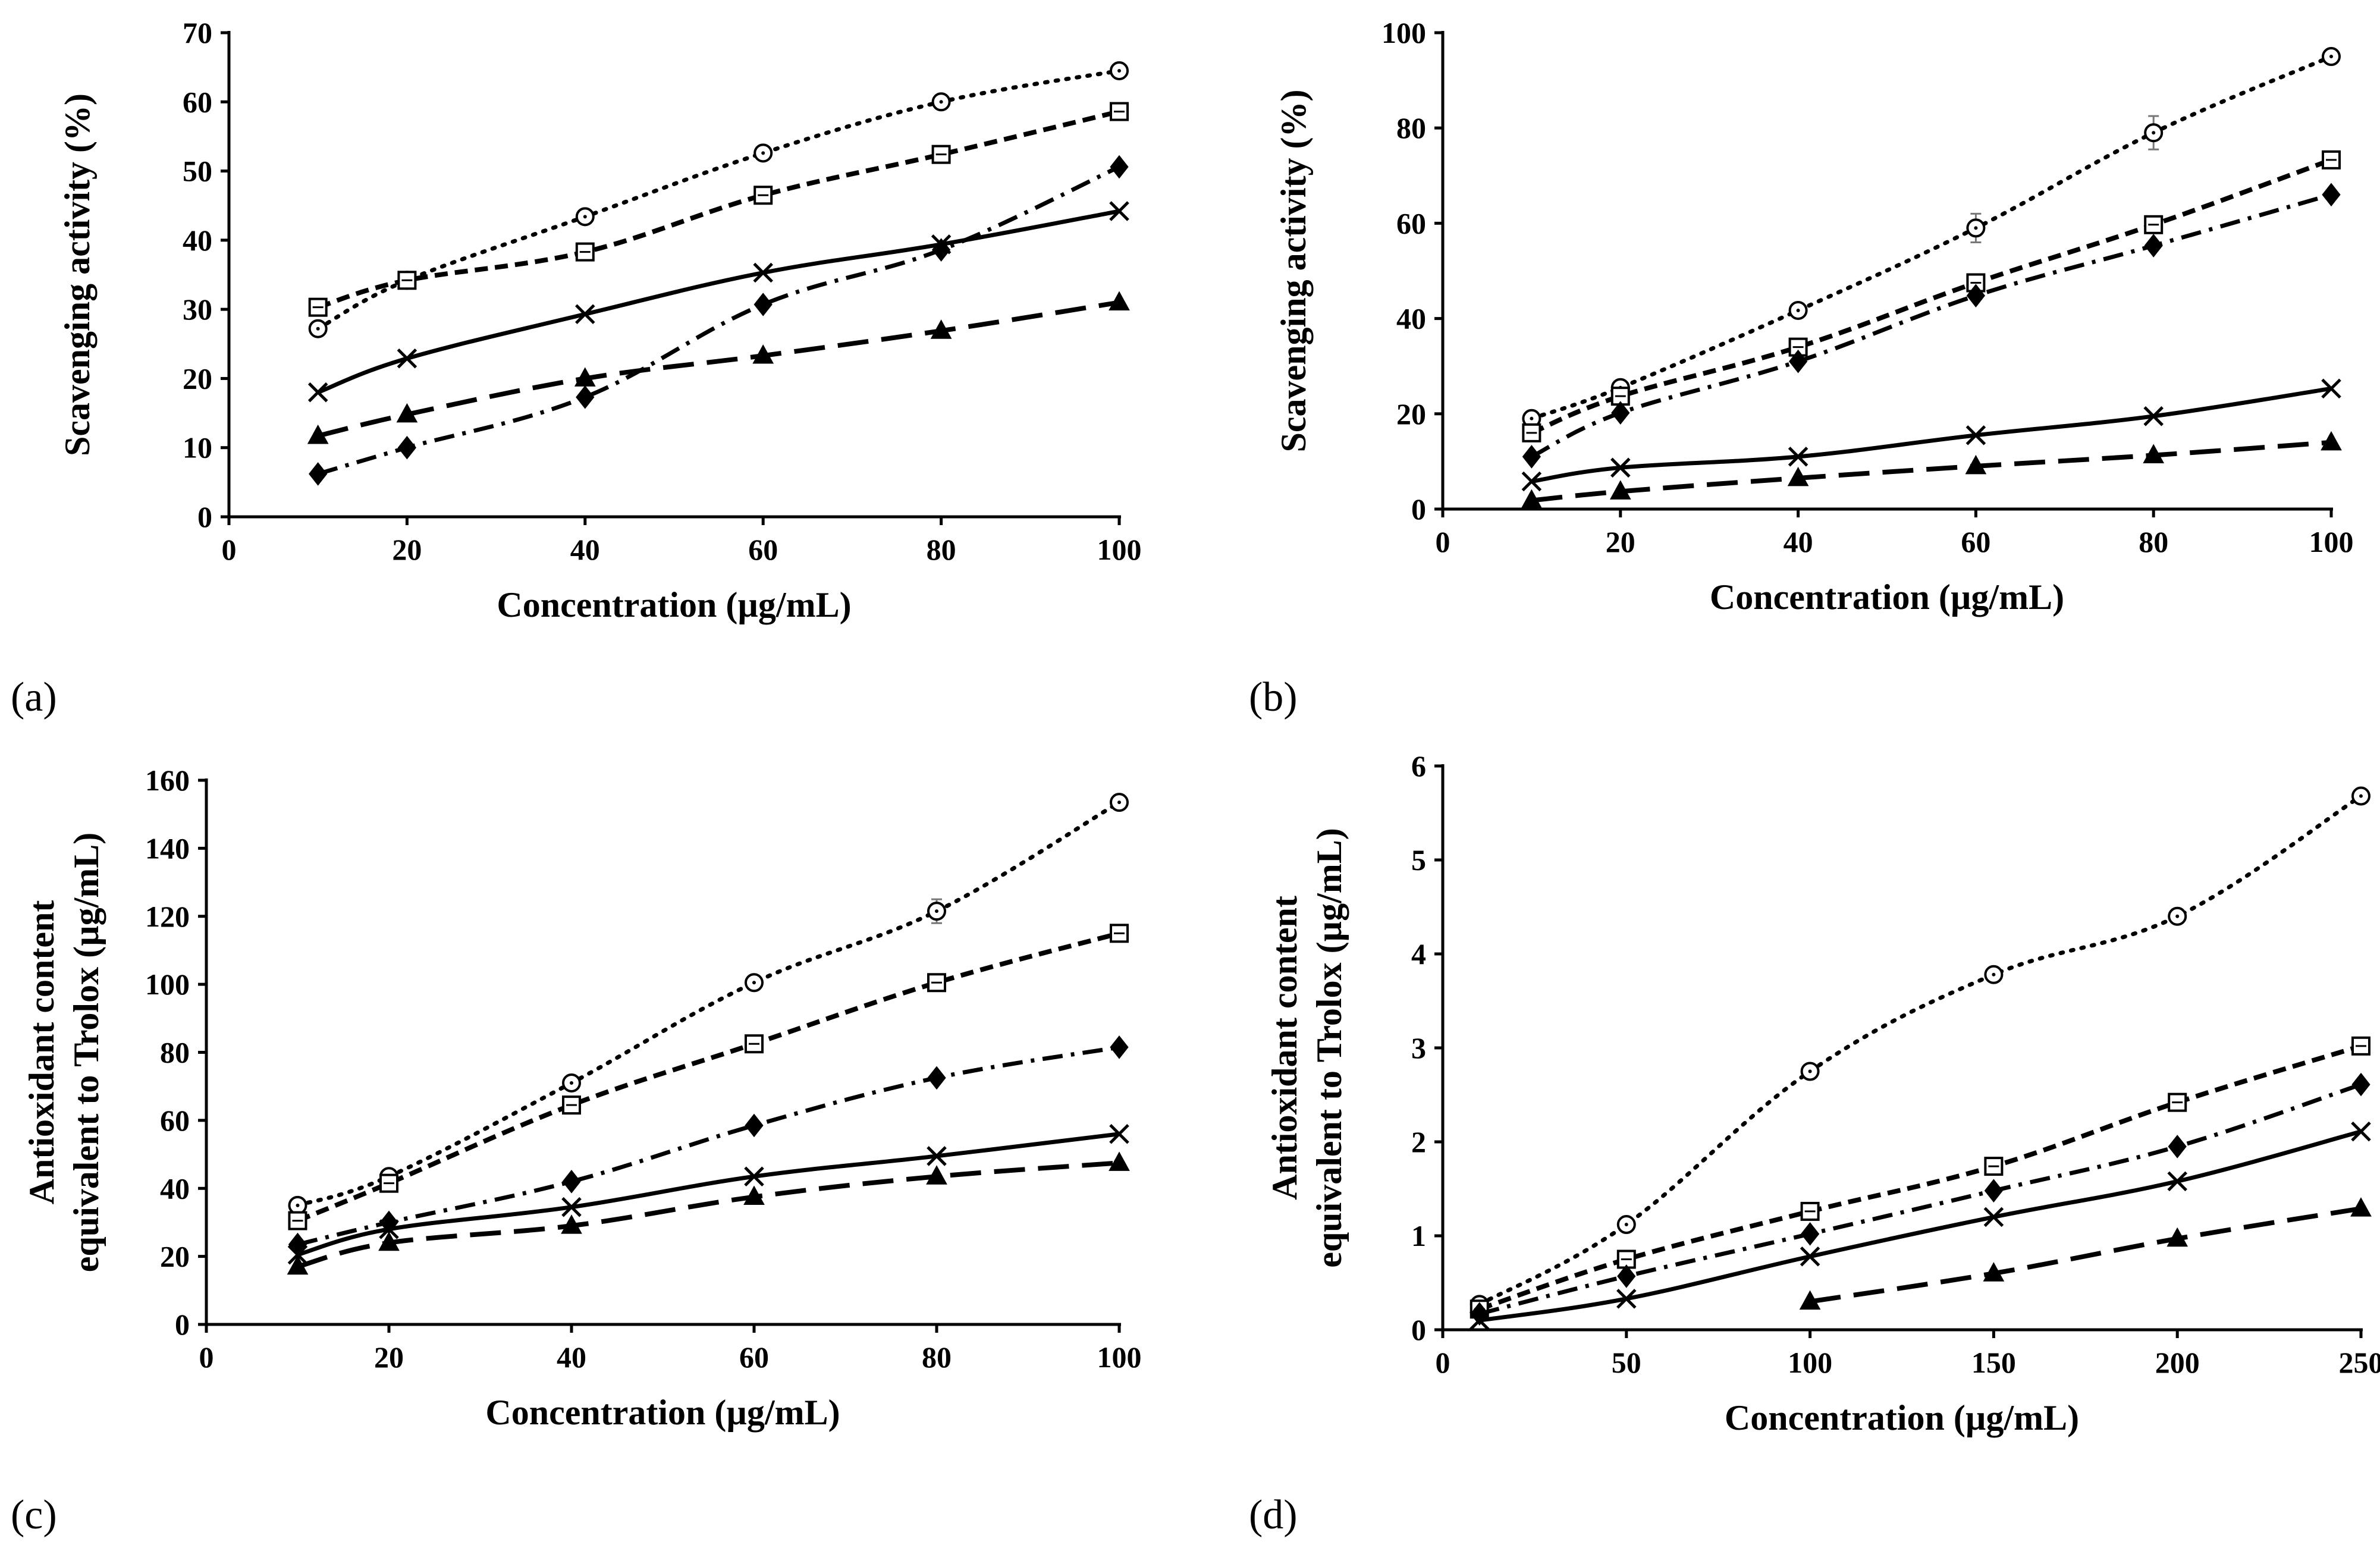 The image size is (2380, 1551). What do you see at coordinates (1418, 766) in the screenshot?
I see `y-tick-label: 6` at bounding box center [1418, 766].